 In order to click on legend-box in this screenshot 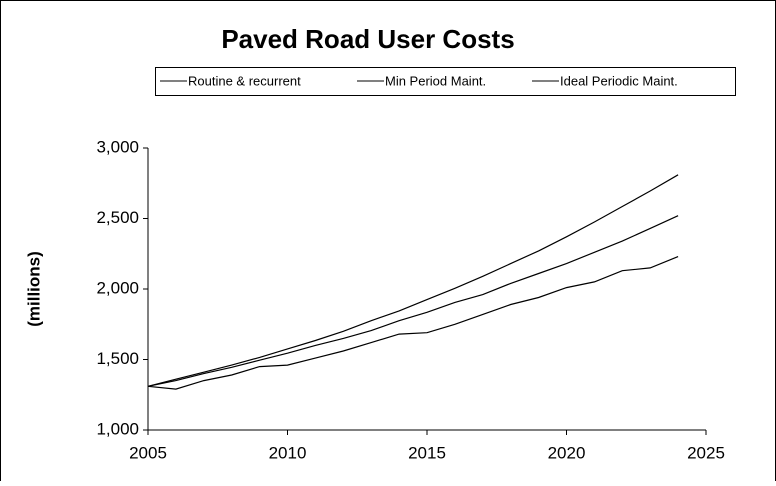, I will do `click(445, 81)`.